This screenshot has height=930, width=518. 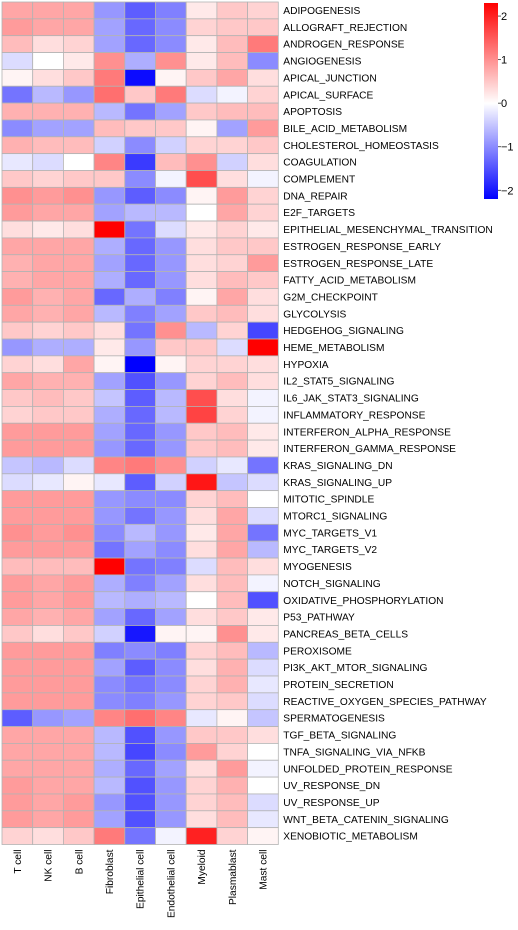 What do you see at coordinates (232, 330) in the screenshot?
I see `heatmap-cell-hedgehog-signaling-plasmablast` at bounding box center [232, 330].